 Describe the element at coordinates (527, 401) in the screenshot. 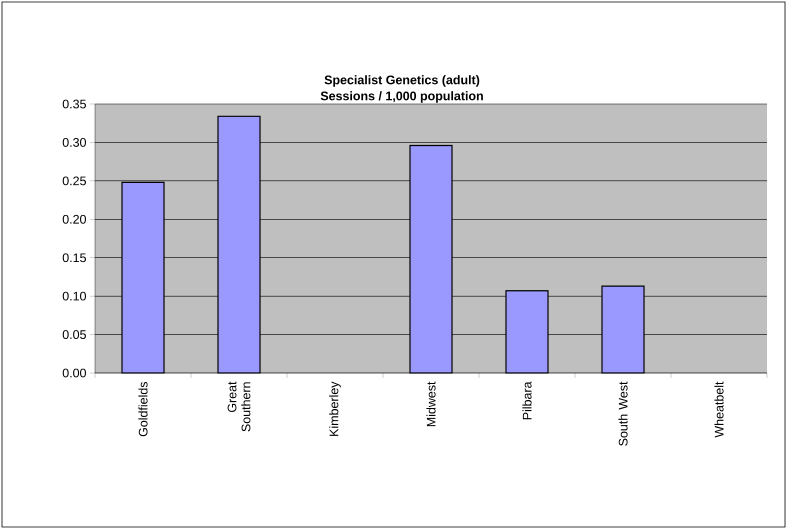

I see `x-tick-label: Pilbara` at that location.